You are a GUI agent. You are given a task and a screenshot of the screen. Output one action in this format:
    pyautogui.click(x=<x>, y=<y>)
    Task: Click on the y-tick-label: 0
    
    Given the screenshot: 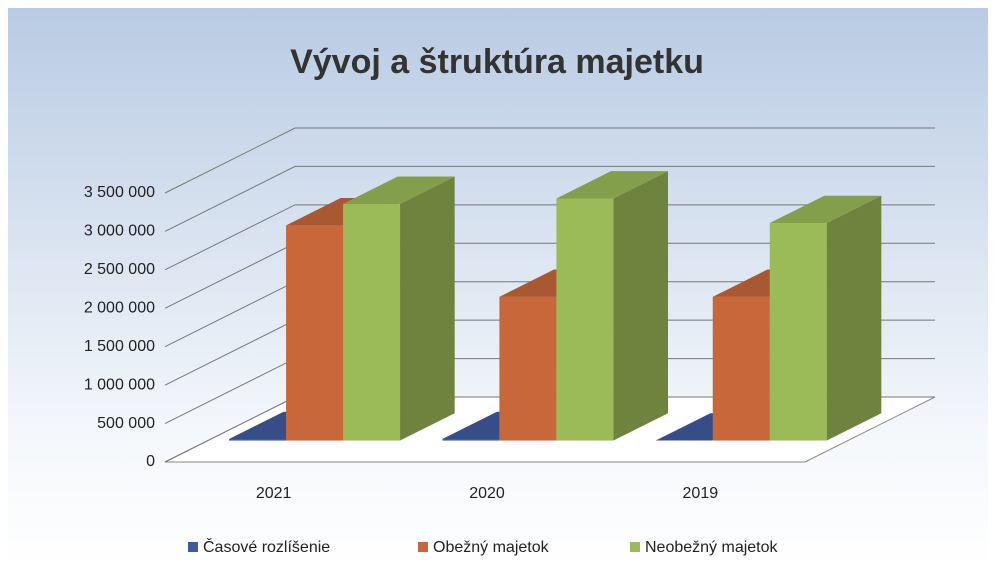 What is the action you would take?
    pyautogui.click(x=150, y=461)
    